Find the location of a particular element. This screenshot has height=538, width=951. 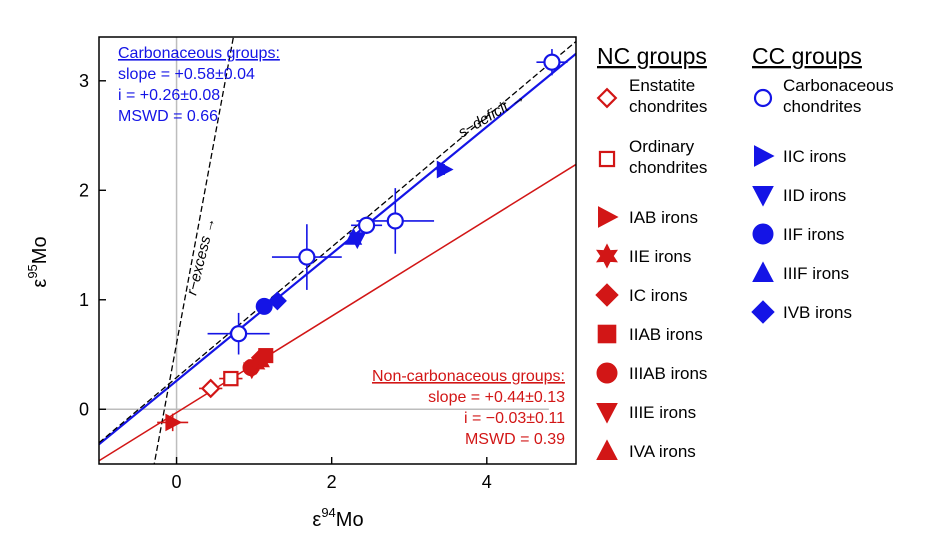

cc-iif-irons-point is located at coordinates (264, 306).